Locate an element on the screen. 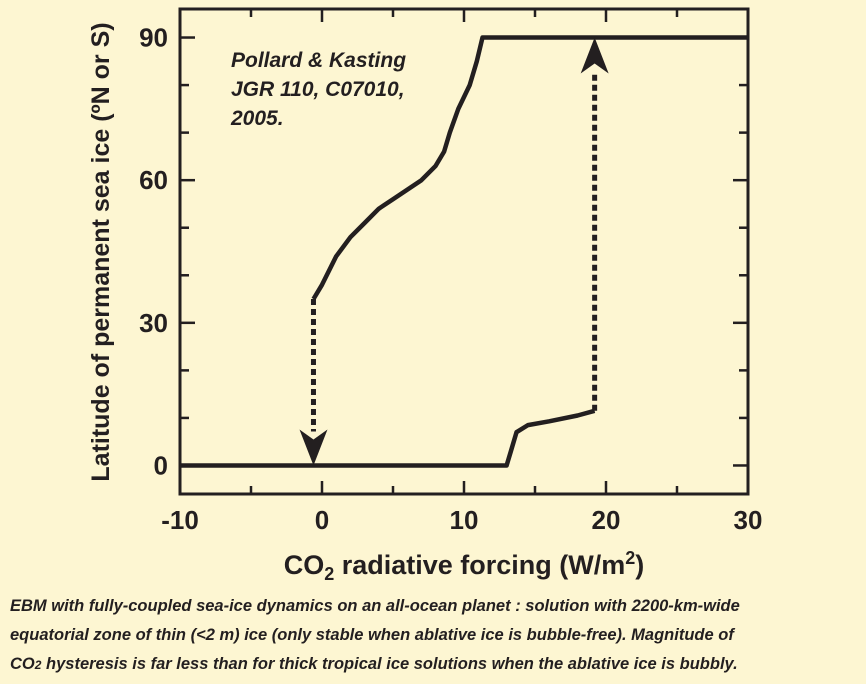 The image size is (866, 684). y-tick-label: 60 is located at coordinates (153, 180).